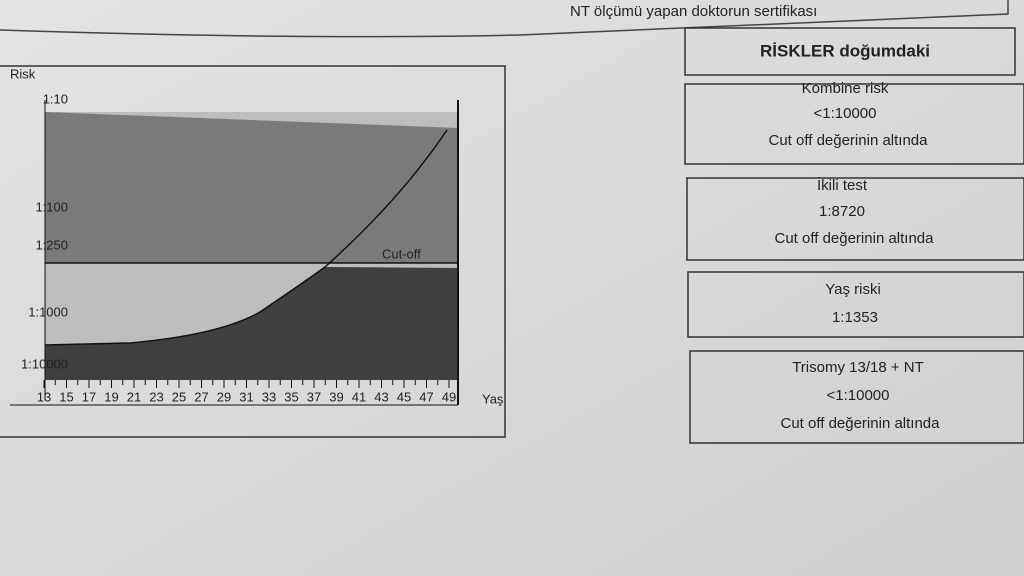 This screenshot has width=1024, height=576. Describe the element at coordinates (404, 396) in the screenshot. I see `x-tick-label: 45` at that location.